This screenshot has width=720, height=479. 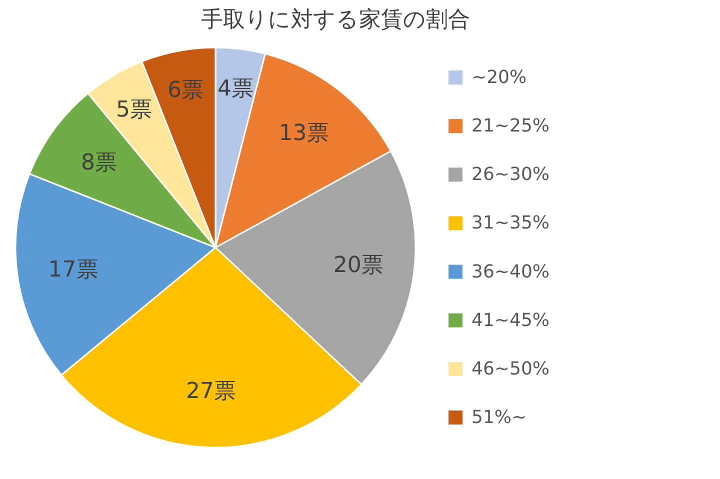 What do you see at coordinates (358, 265) in the screenshot?
I see `data-label: 20票` at bounding box center [358, 265].